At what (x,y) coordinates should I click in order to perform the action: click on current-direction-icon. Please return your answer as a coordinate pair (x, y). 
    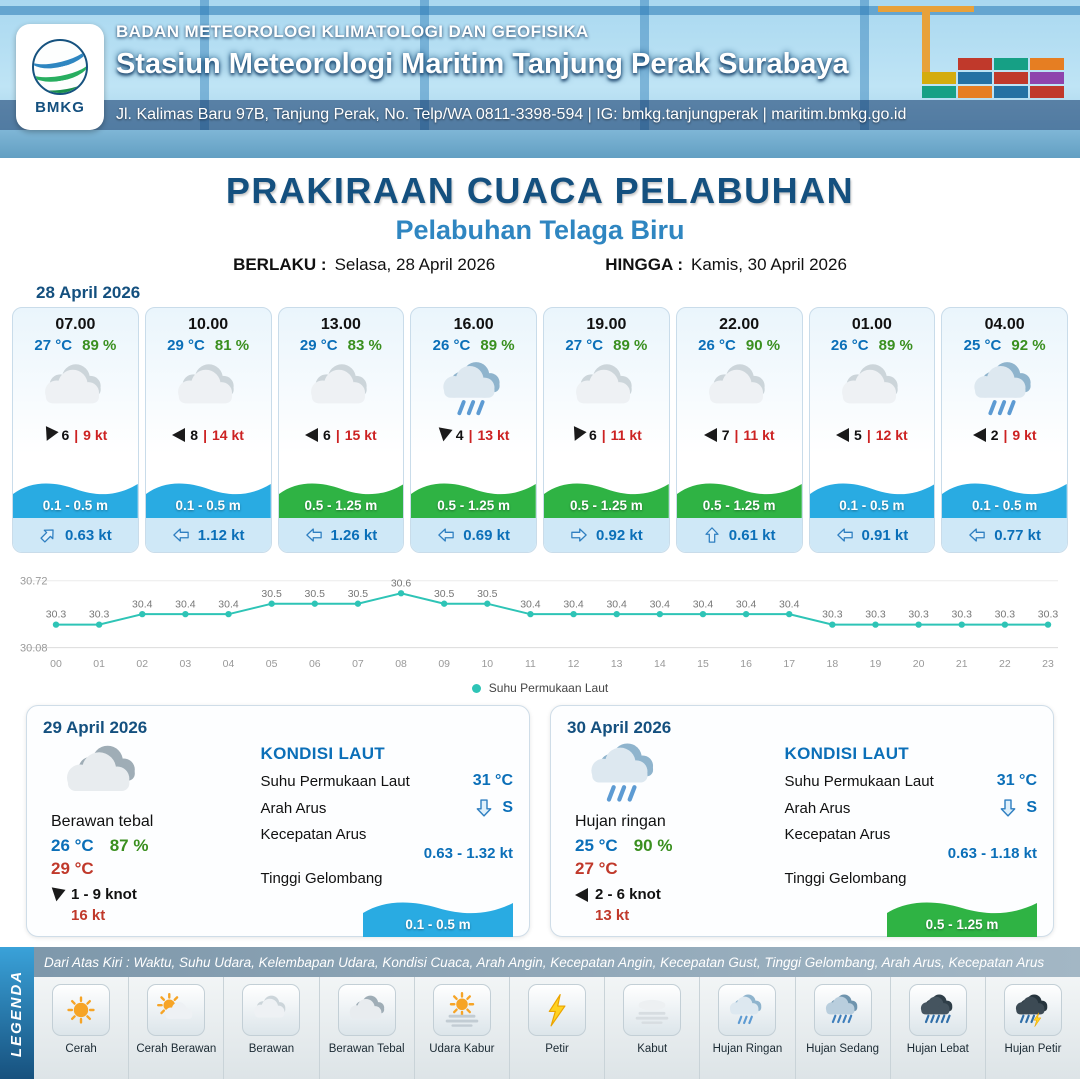
    Looking at the image, I should click on (314, 535).